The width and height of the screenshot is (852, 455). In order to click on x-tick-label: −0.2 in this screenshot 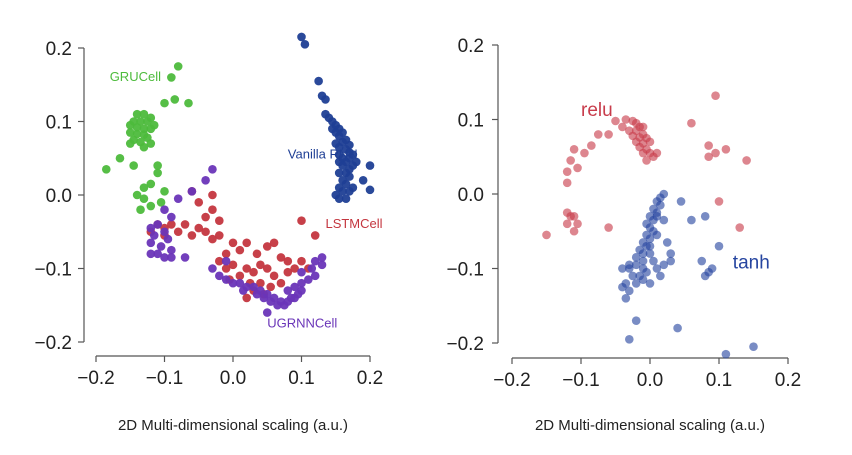, I will do `click(512, 380)`.